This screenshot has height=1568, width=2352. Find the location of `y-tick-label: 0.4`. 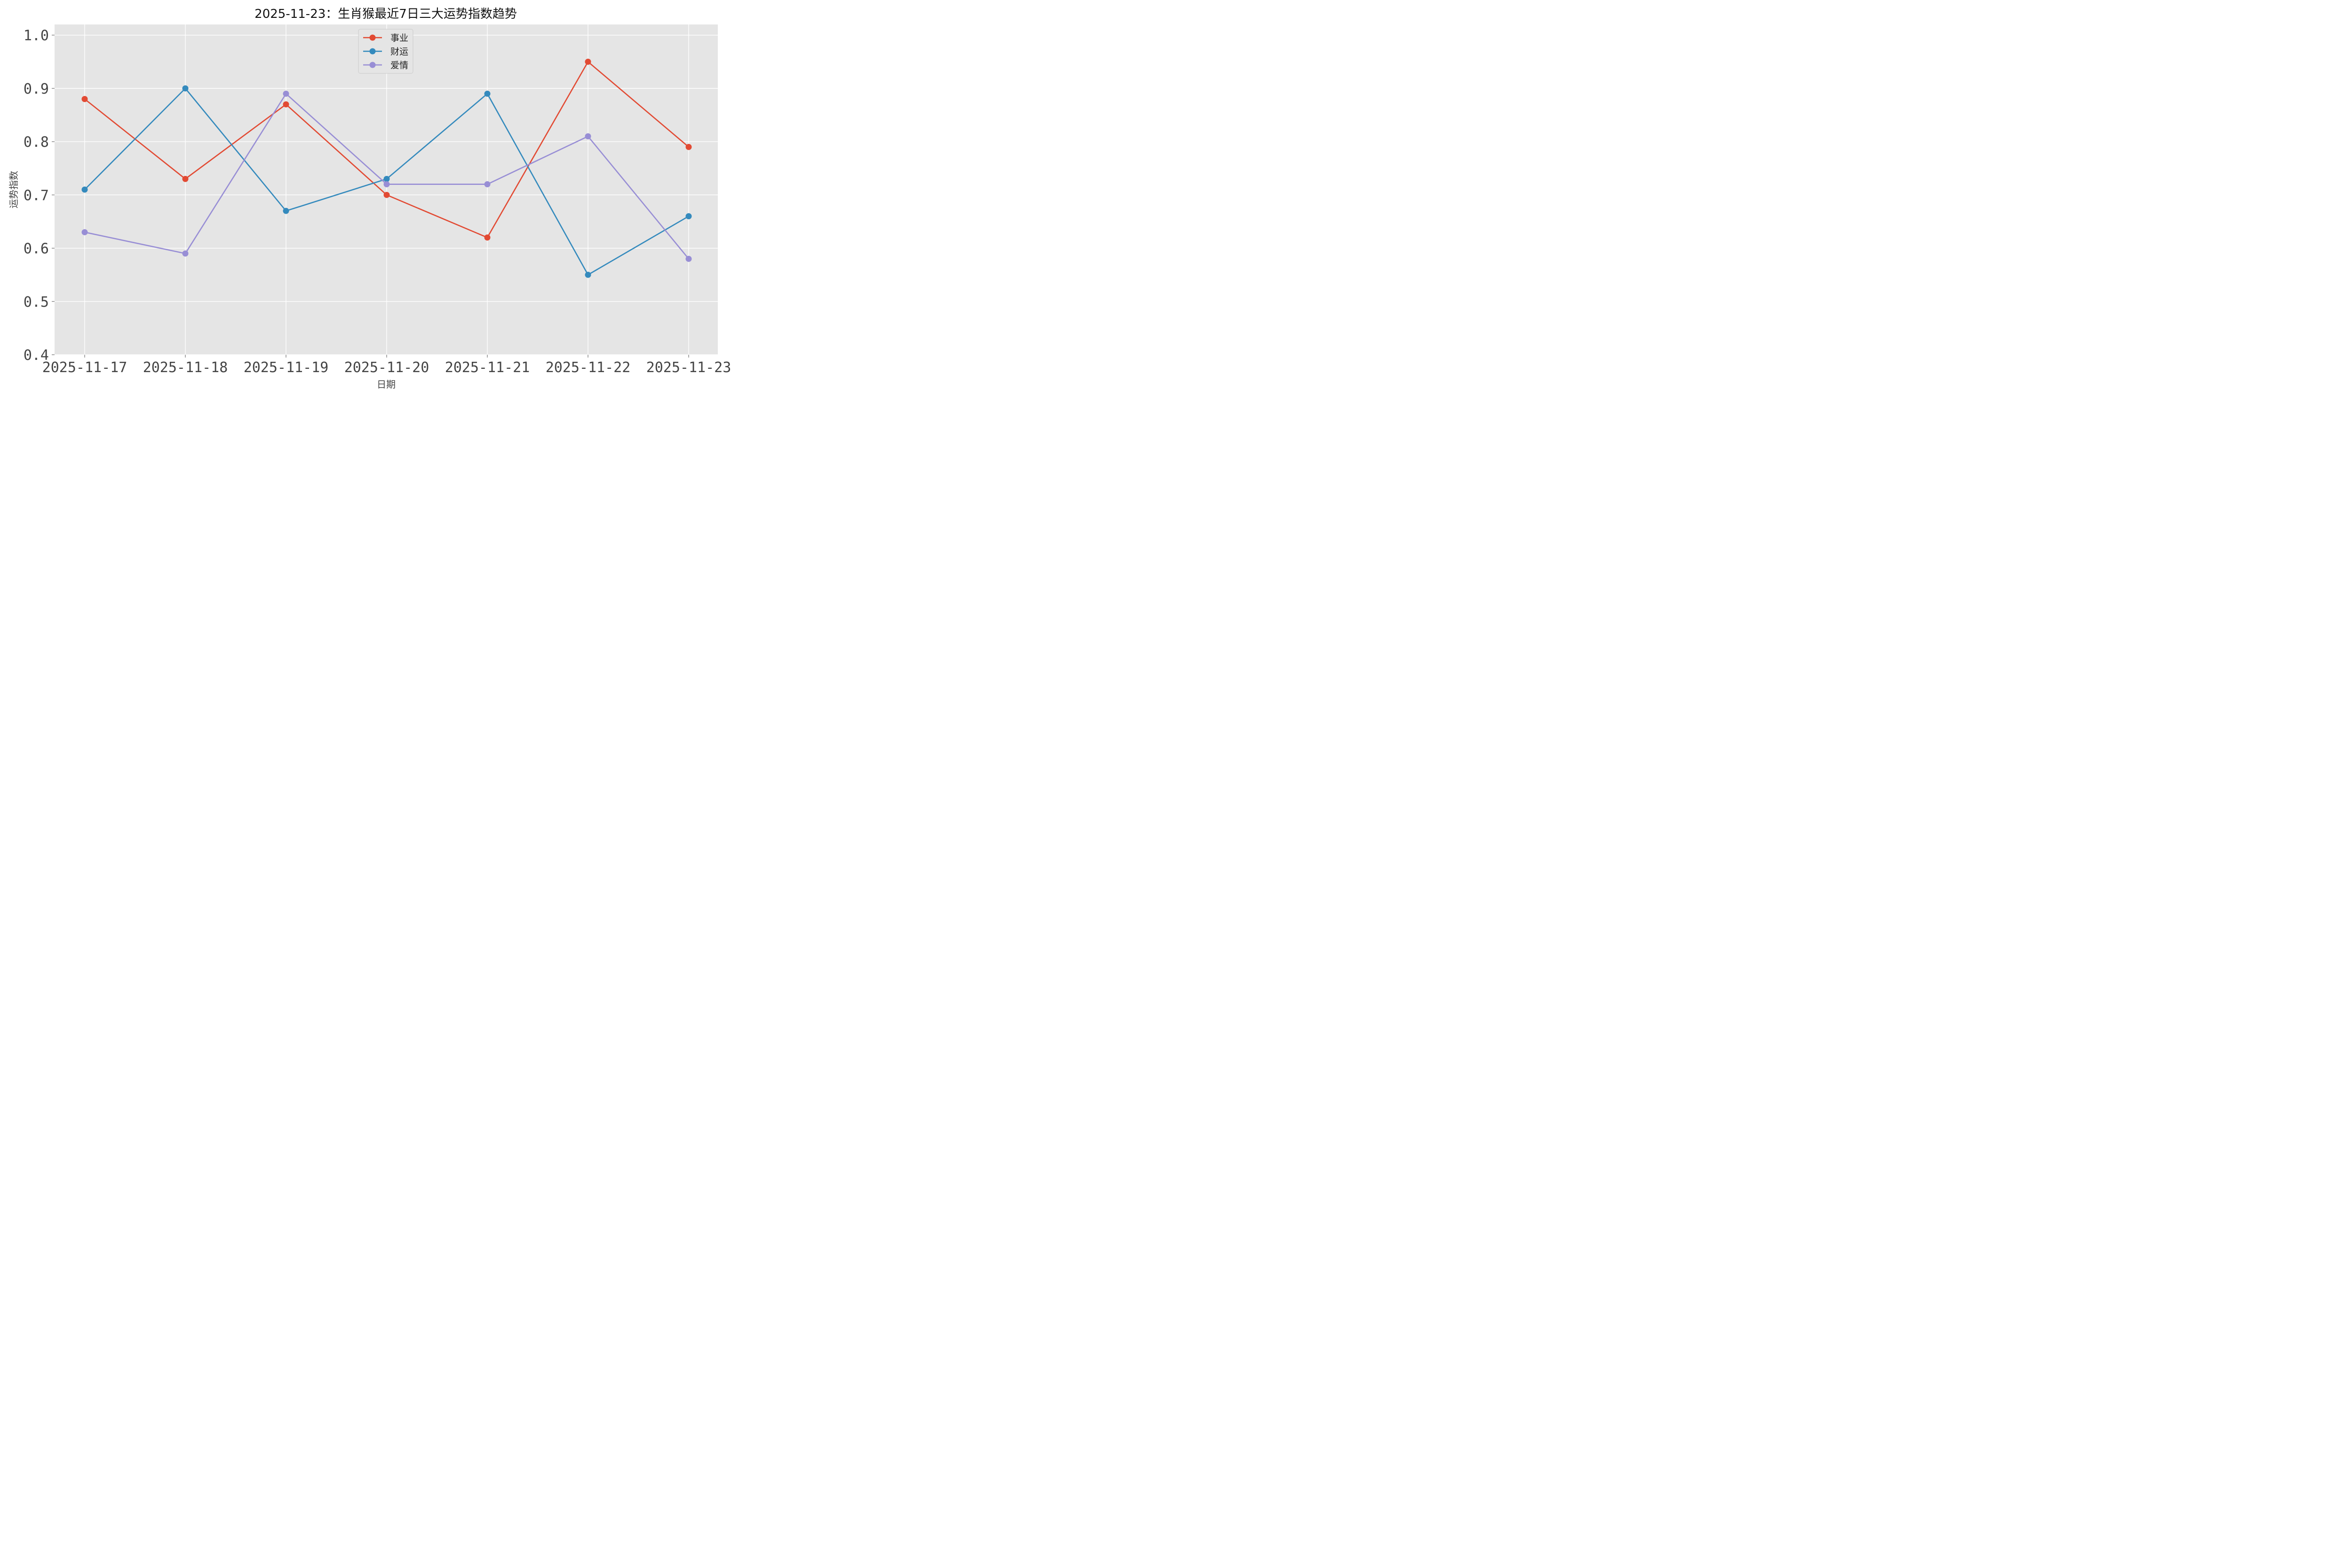

y-tick-label: 0.4 is located at coordinates (36, 355).